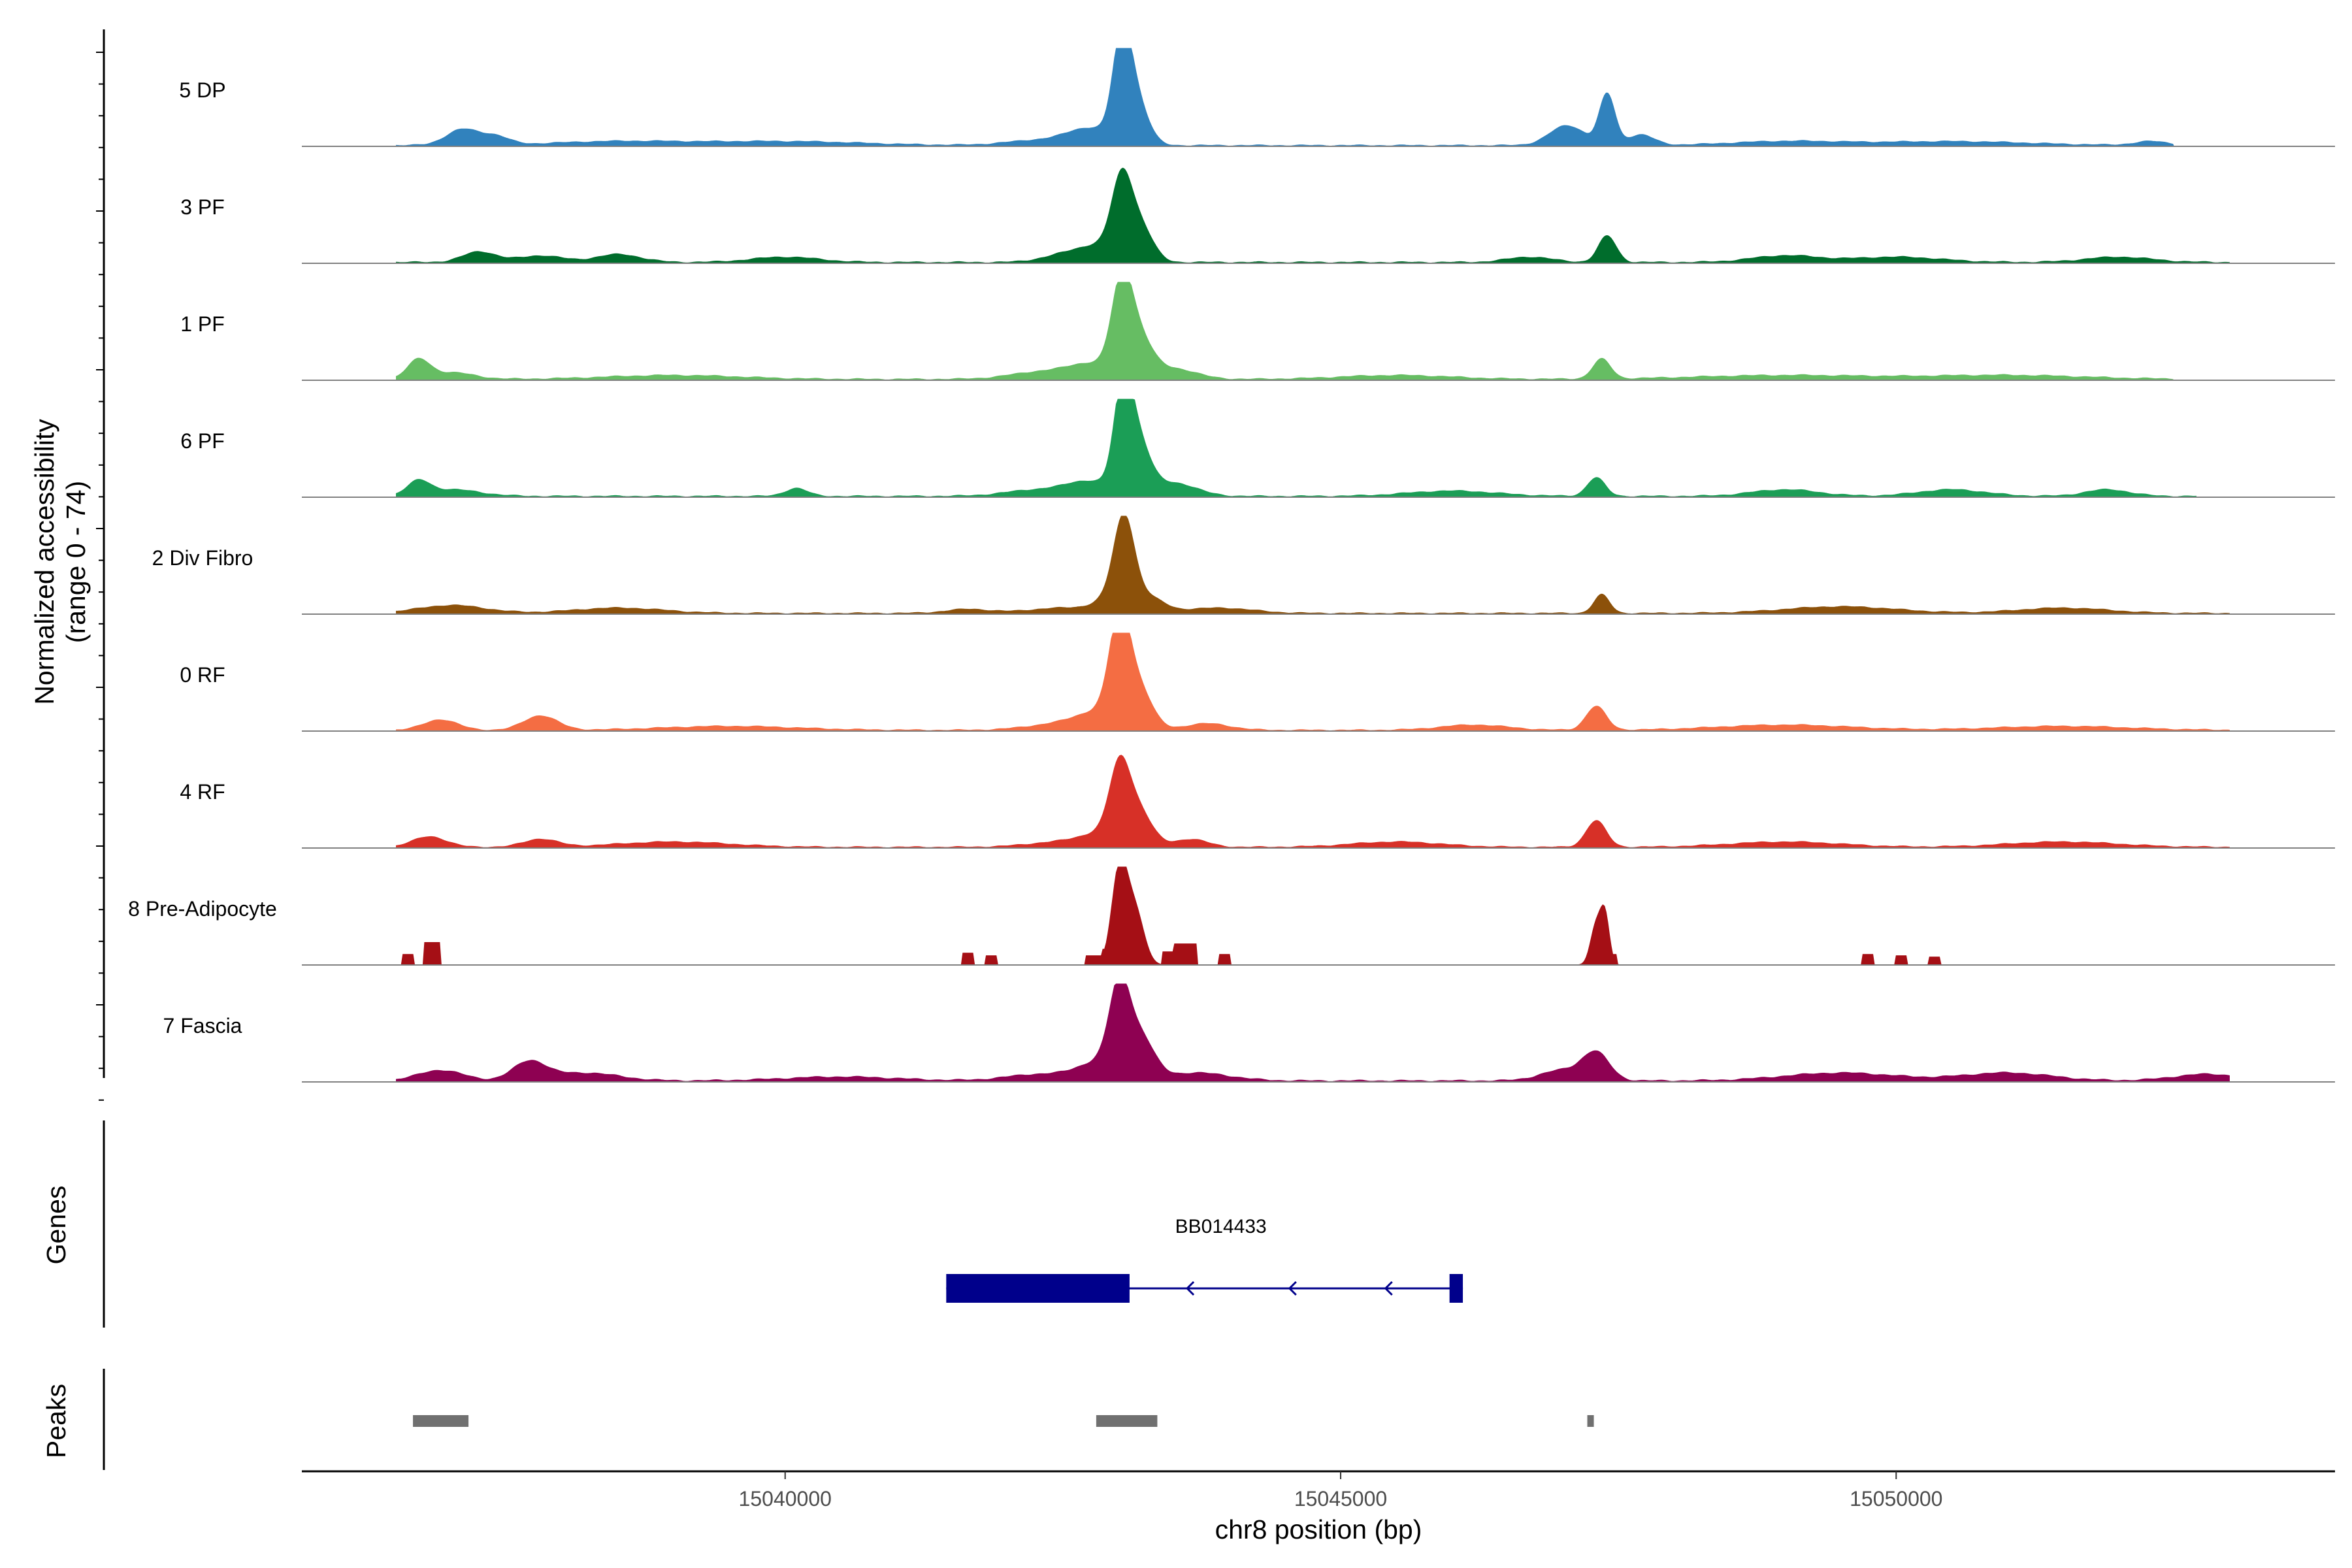 The height and width of the screenshot is (1568, 2352). What do you see at coordinates (100, 576) in the screenshot?
I see `coverage-y-ticks` at bounding box center [100, 576].